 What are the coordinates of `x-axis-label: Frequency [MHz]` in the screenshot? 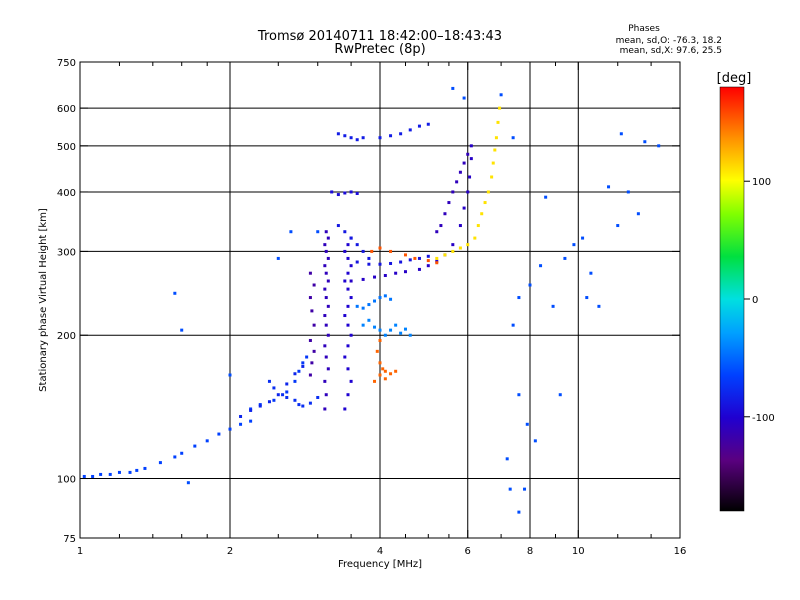 It's located at (380, 564).